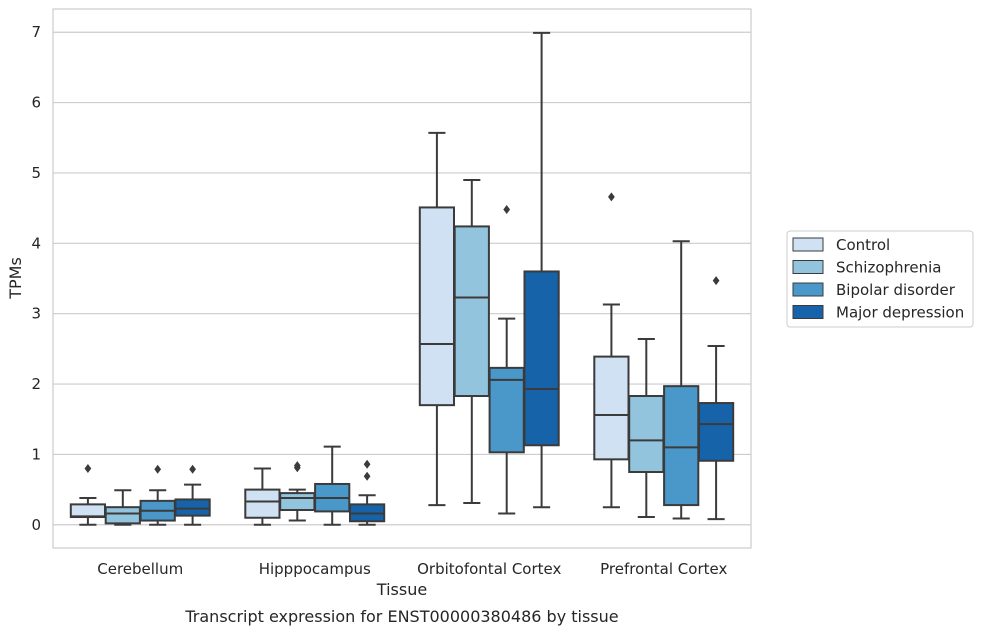 Image resolution: width=983 pixels, height=634 pixels. What do you see at coordinates (863, 245) in the screenshot?
I see `legend-label: Control` at bounding box center [863, 245].